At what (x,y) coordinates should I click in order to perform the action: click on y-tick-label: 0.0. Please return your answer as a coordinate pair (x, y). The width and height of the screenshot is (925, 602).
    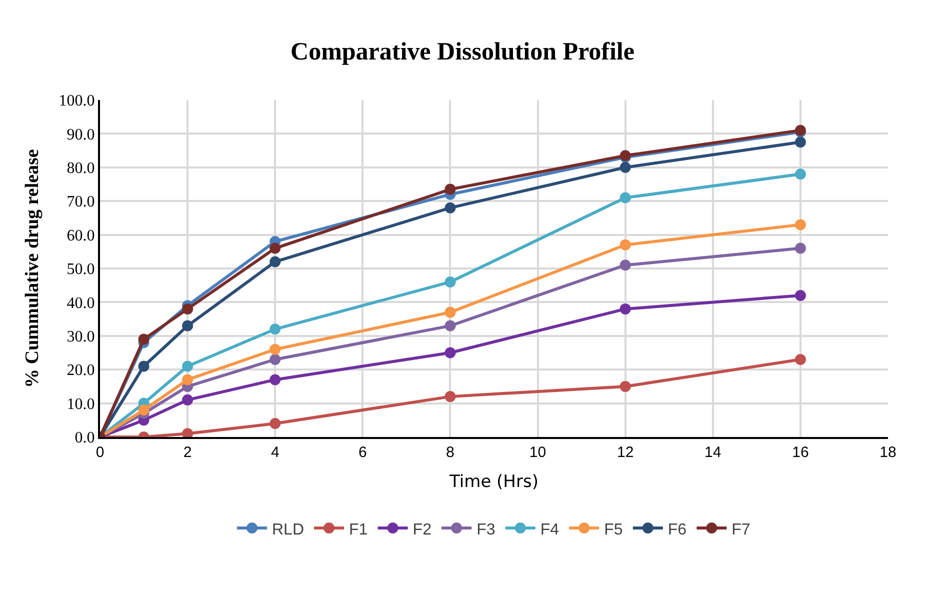
    Looking at the image, I should click on (84, 438).